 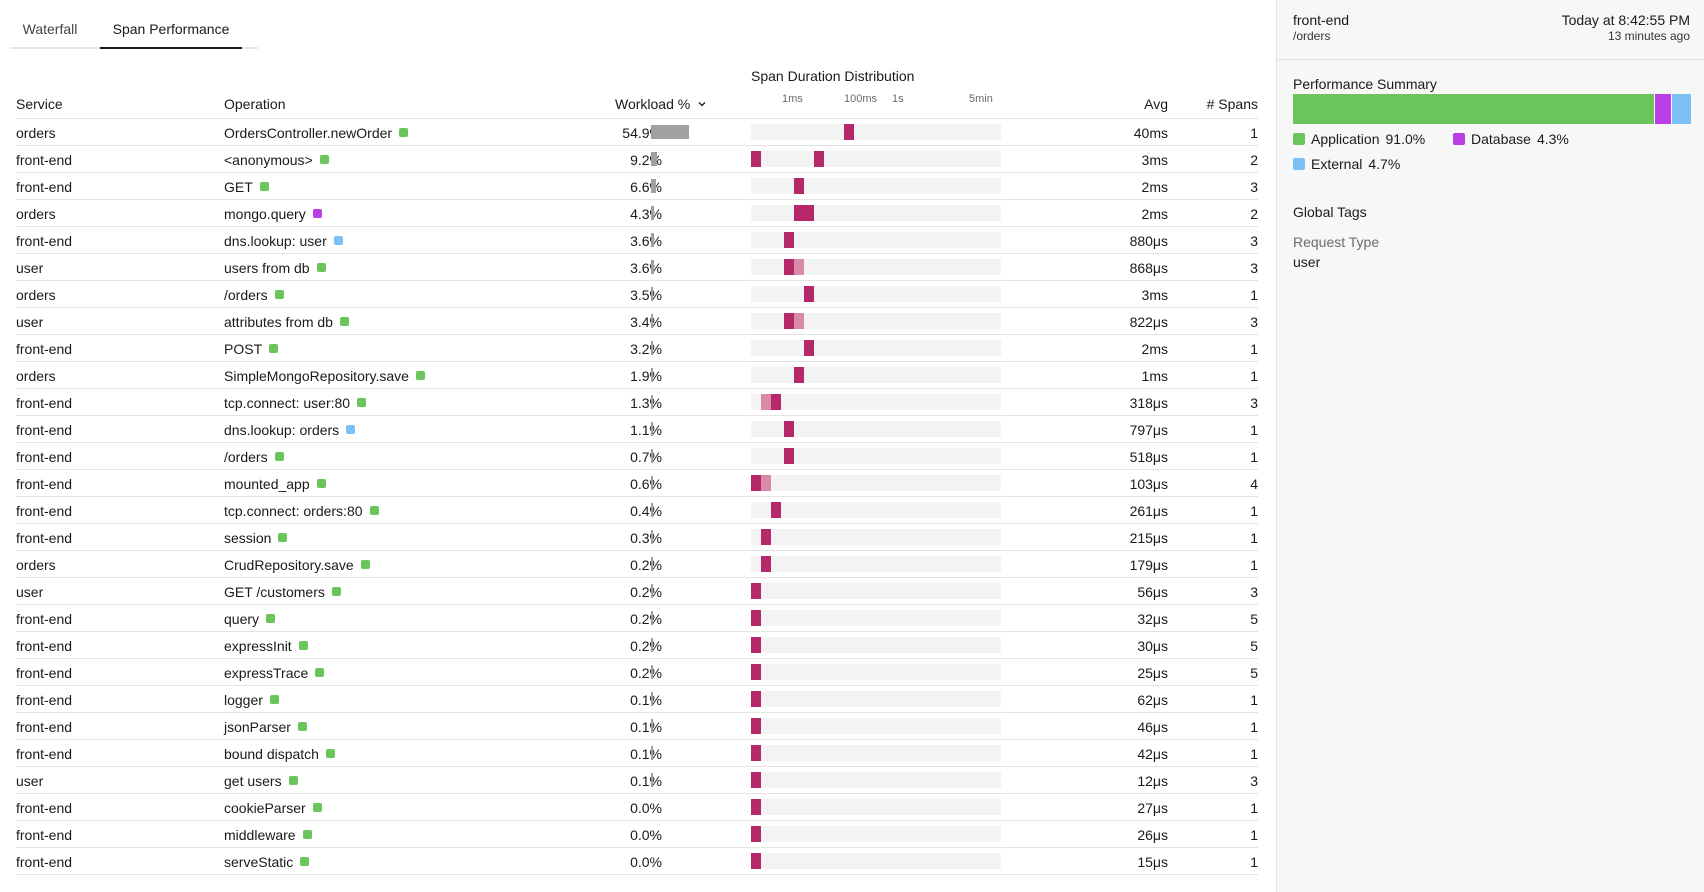 What do you see at coordinates (1232, 104) in the screenshot?
I see `column-header-spans: # Spans` at bounding box center [1232, 104].